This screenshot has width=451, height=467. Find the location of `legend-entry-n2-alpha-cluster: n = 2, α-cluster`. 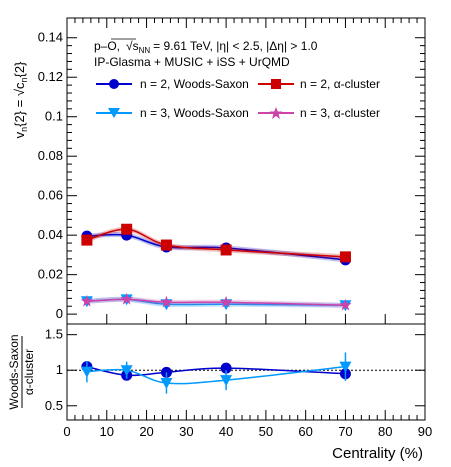

legend-entry-n2-alpha-cluster: n = 2, α-cluster is located at coordinates (319, 84).